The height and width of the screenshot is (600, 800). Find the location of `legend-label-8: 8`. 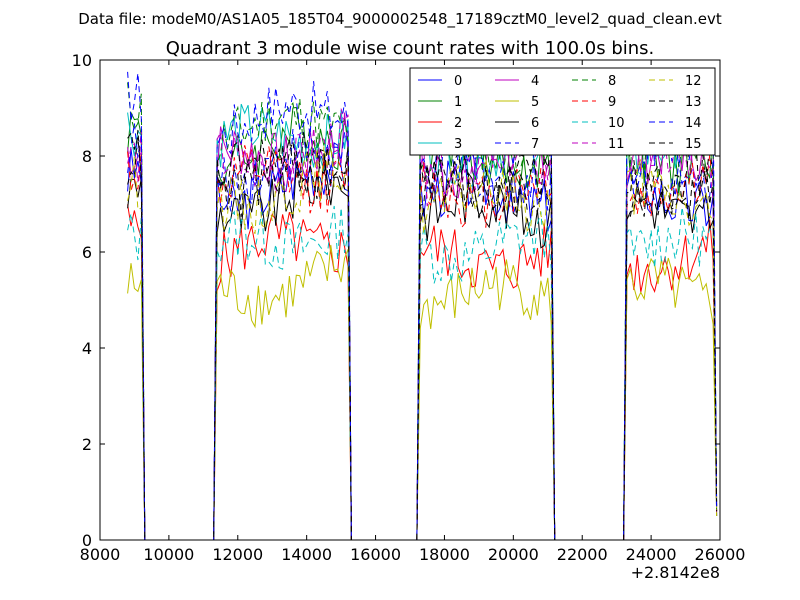

legend-label-8: 8 is located at coordinates (612, 81).